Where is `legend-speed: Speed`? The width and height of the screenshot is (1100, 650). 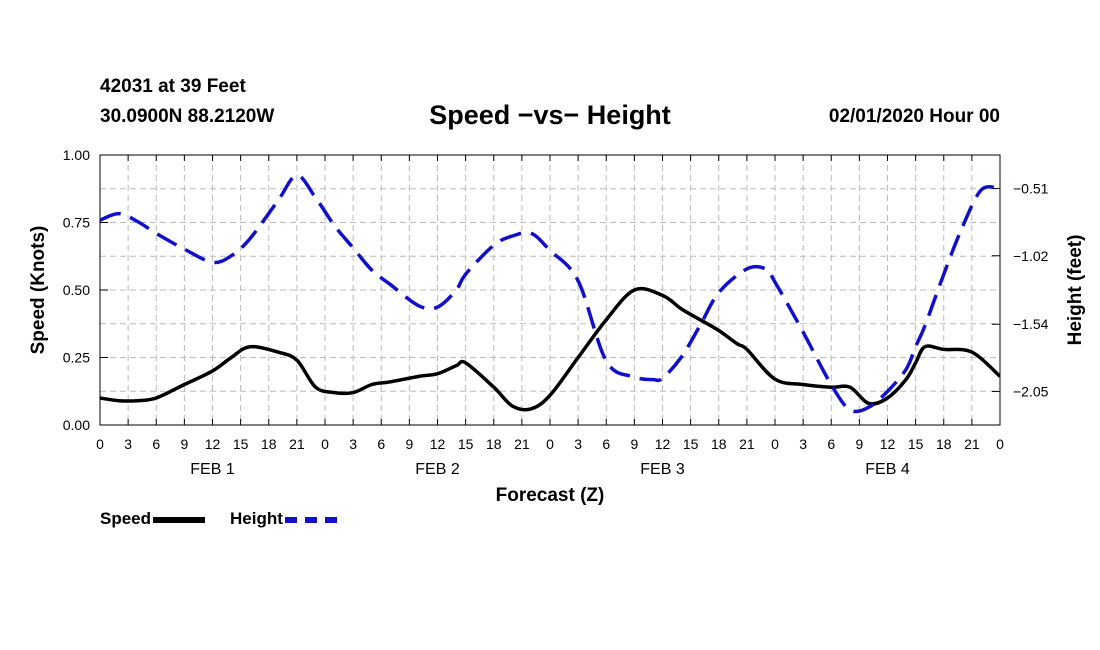
legend-speed: Speed is located at coordinates (153, 519).